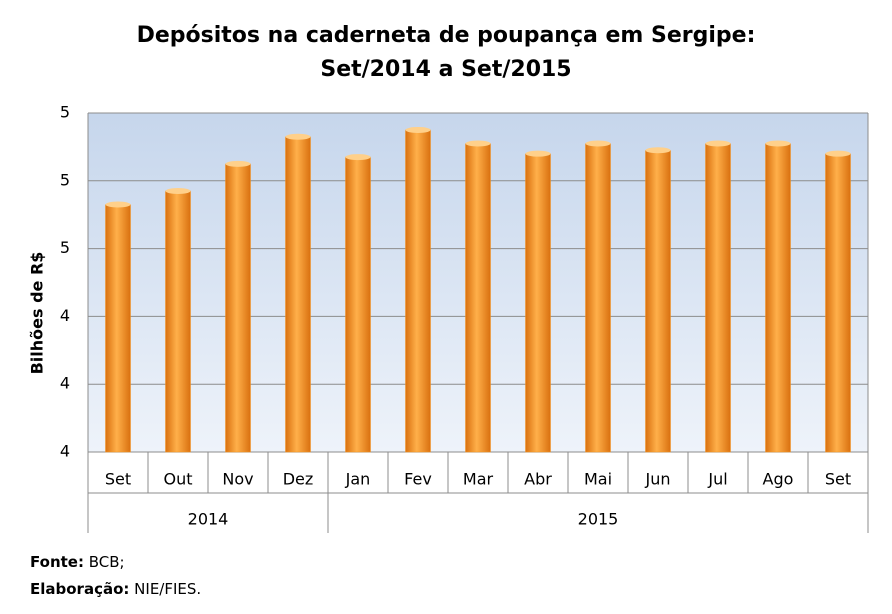  Describe the element at coordinates (598, 519) in the screenshot. I see `group-label: 2015` at that location.